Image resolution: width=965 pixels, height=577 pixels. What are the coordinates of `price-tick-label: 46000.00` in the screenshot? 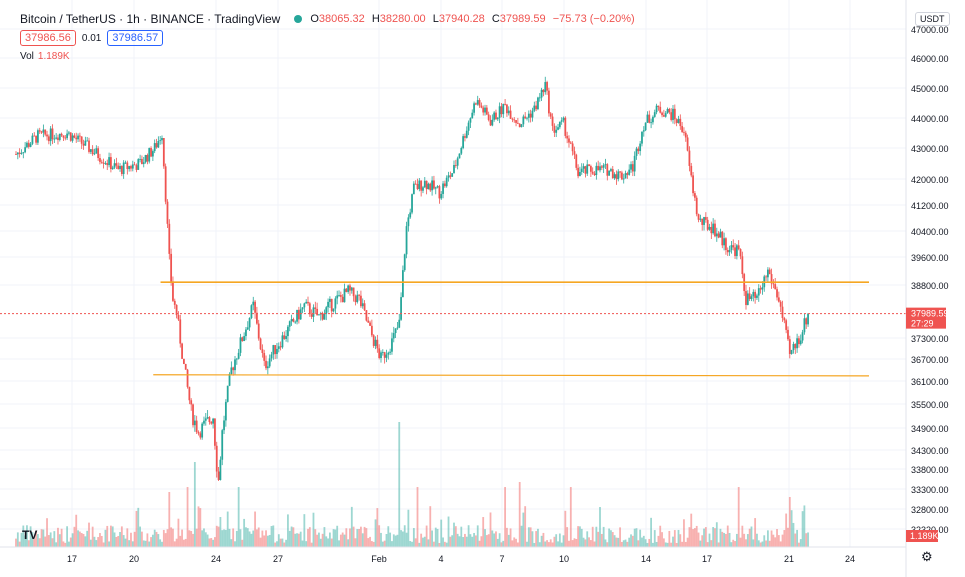 It's located at (930, 59).